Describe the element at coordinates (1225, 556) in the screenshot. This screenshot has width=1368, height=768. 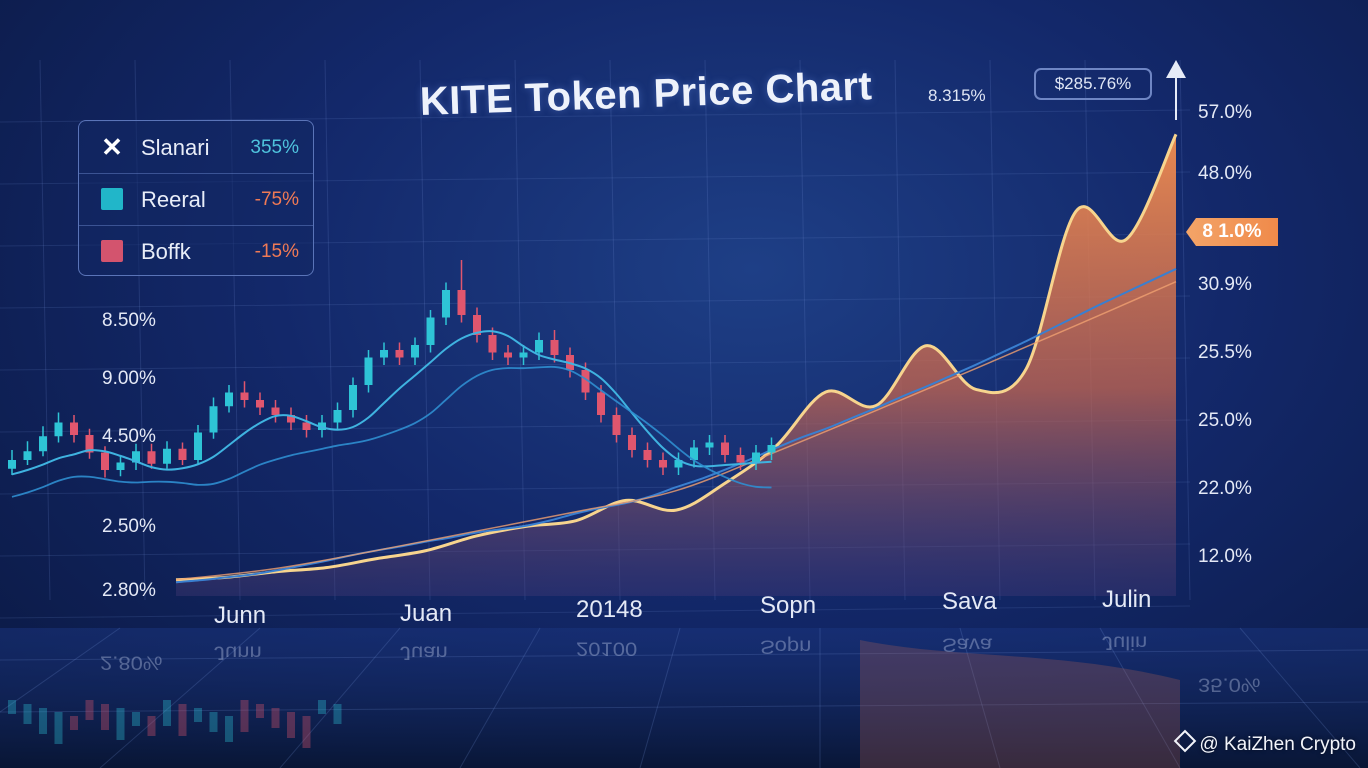
I see `right-axis-tick: 12.0%` at that location.